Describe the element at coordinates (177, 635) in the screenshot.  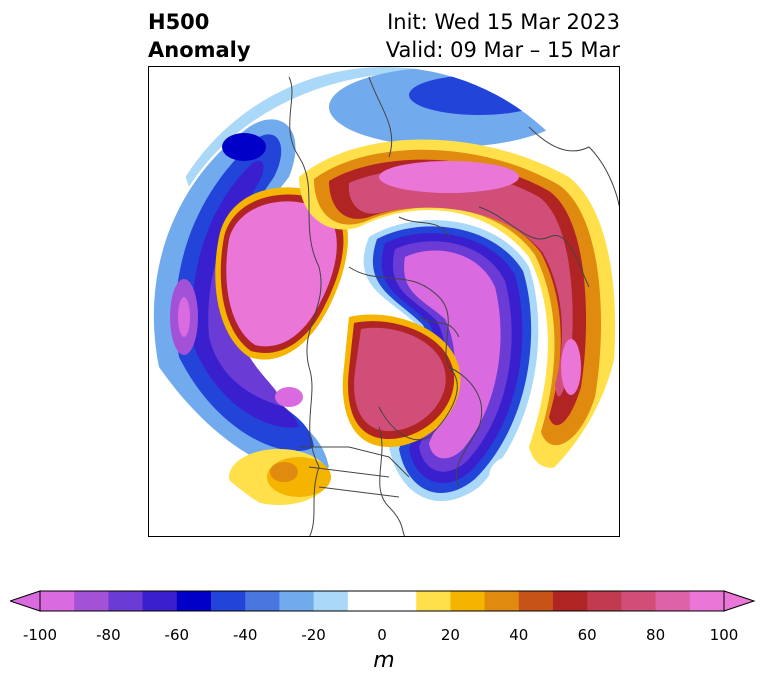
I see `colorbar-tick-label: -60` at that location.